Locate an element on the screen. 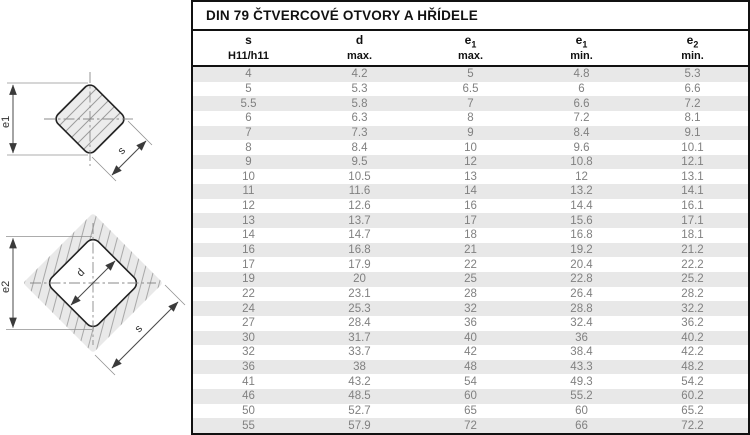  s-dimension-label: s is located at coordinates (122, 150).